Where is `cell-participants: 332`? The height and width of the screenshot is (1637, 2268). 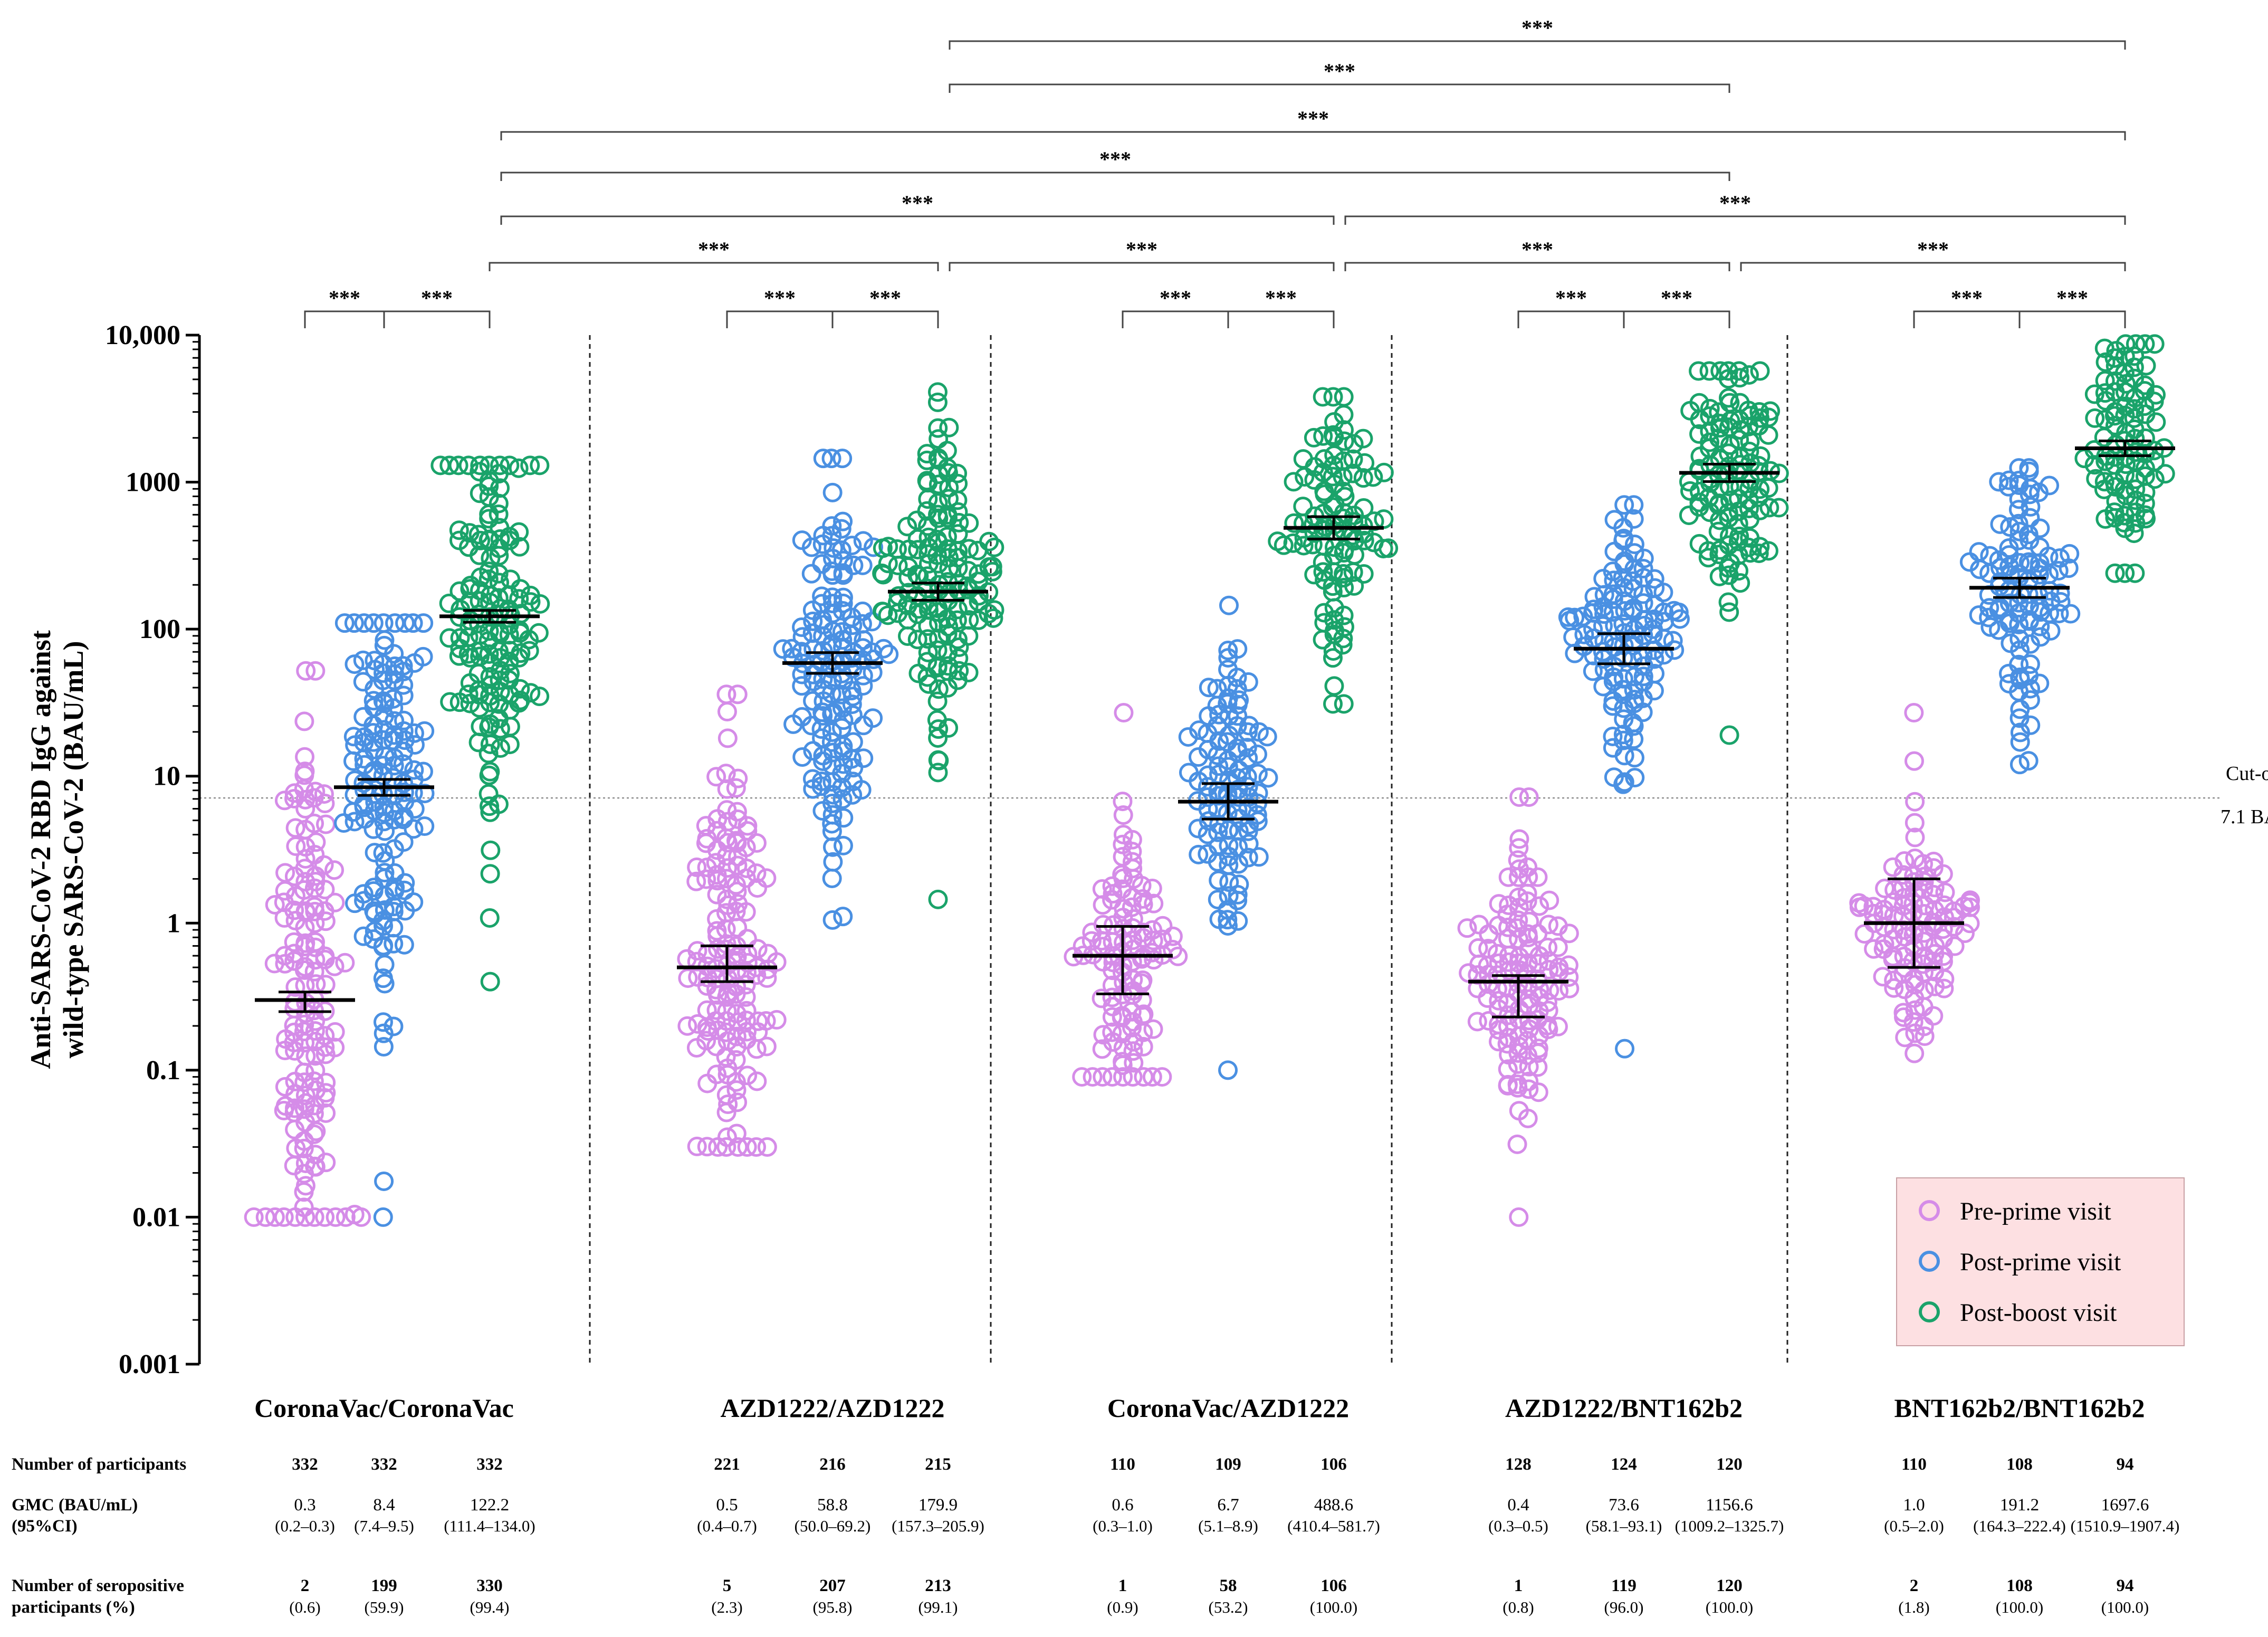 cell-participants: 332 is located at coordinates (305, 1464).